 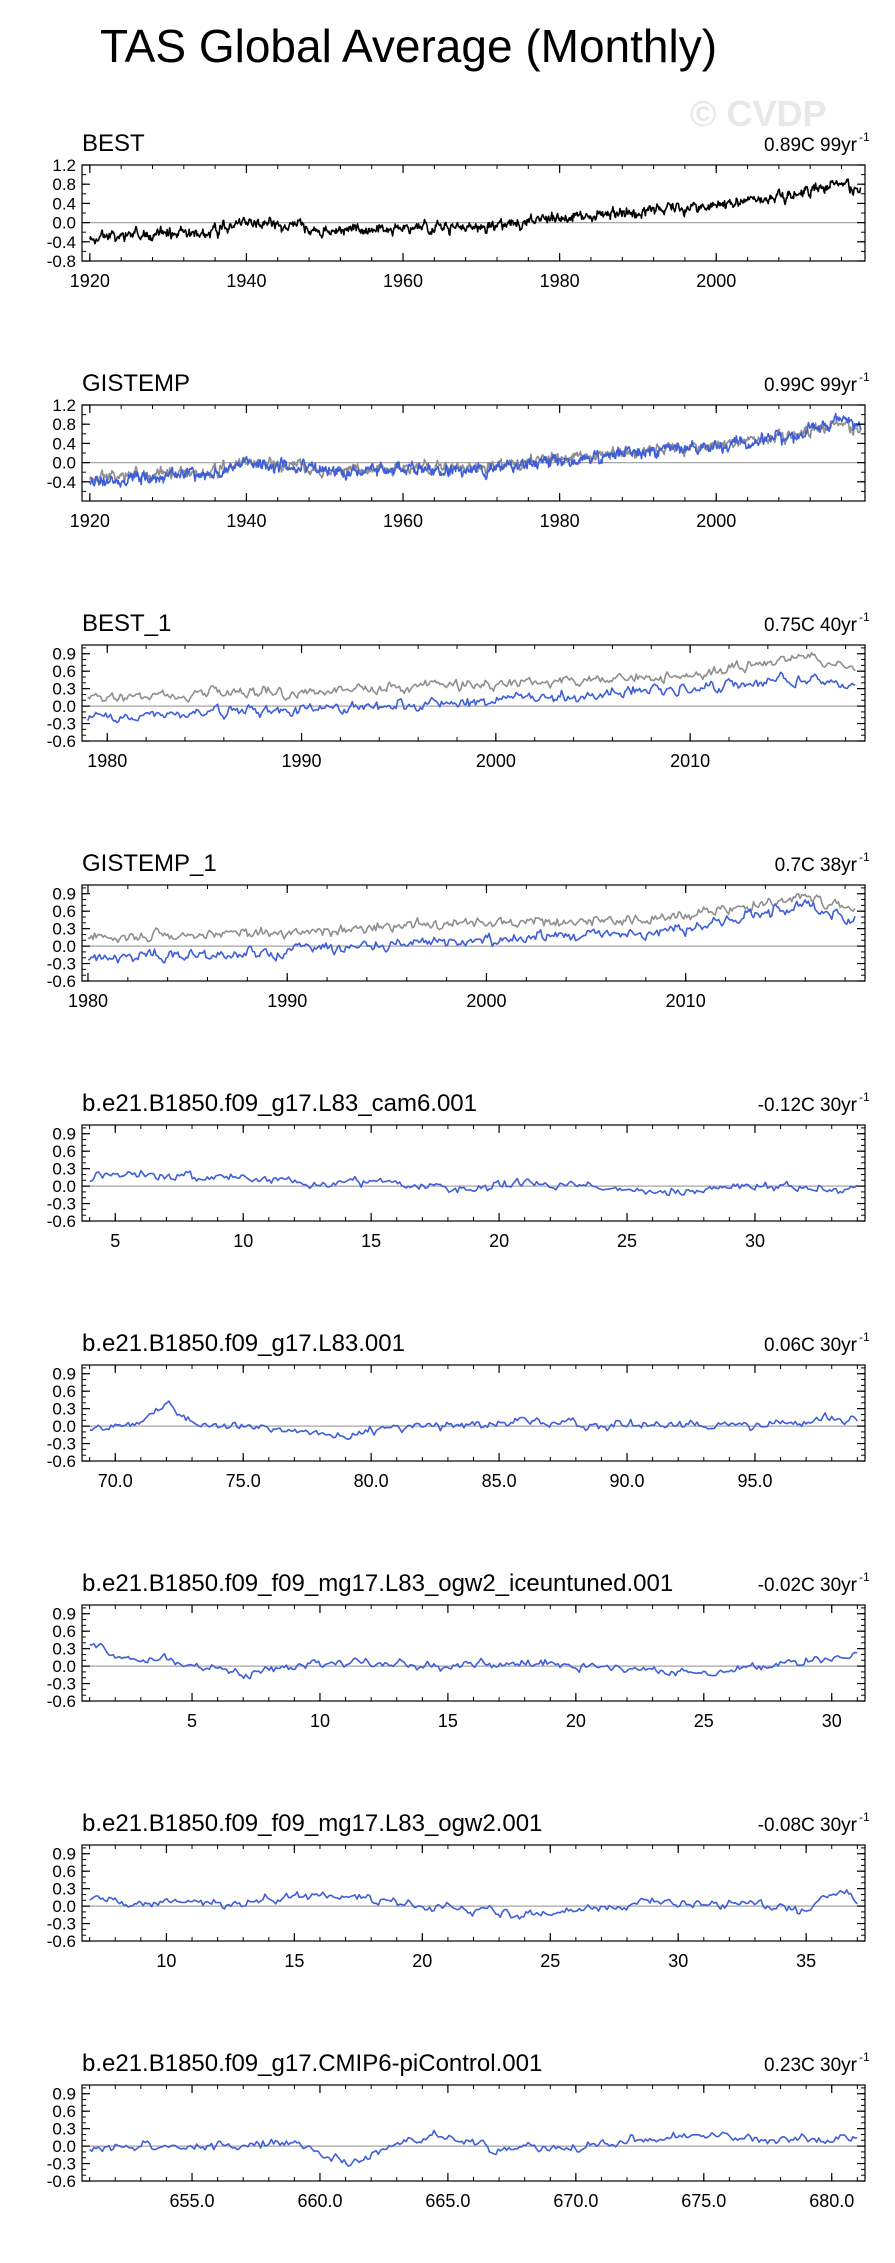 What do you see at coordinates (90, 521) in the screenshot?
I see `x-tick-label: 1920` at bounding box center [90, 521].